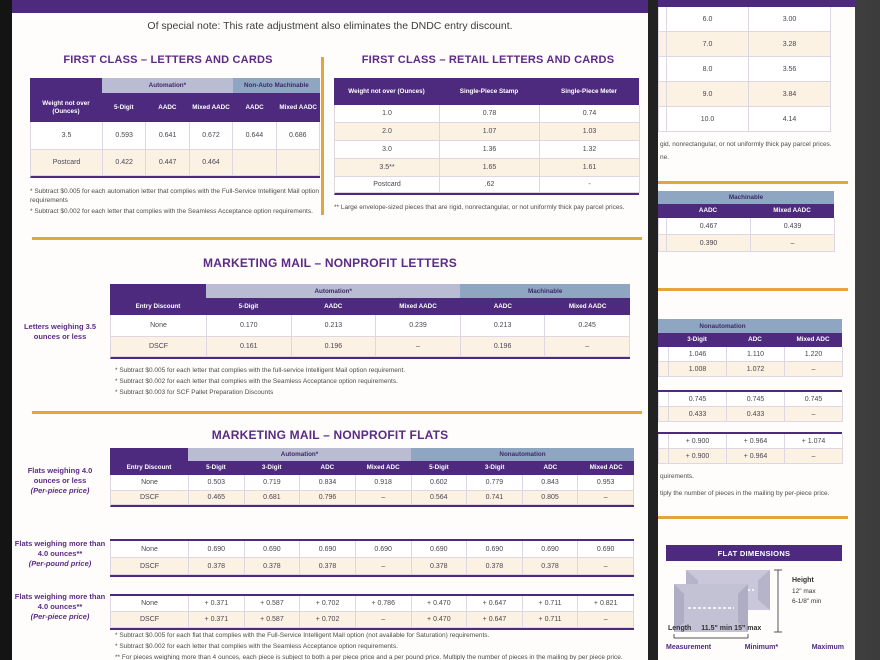 This screenshot has height=660, width=880. What do you see at coordinates (522, 454) in the screenshot?
I see `band-nonautomation: Nonautomation` at bounding box center [522, 454].